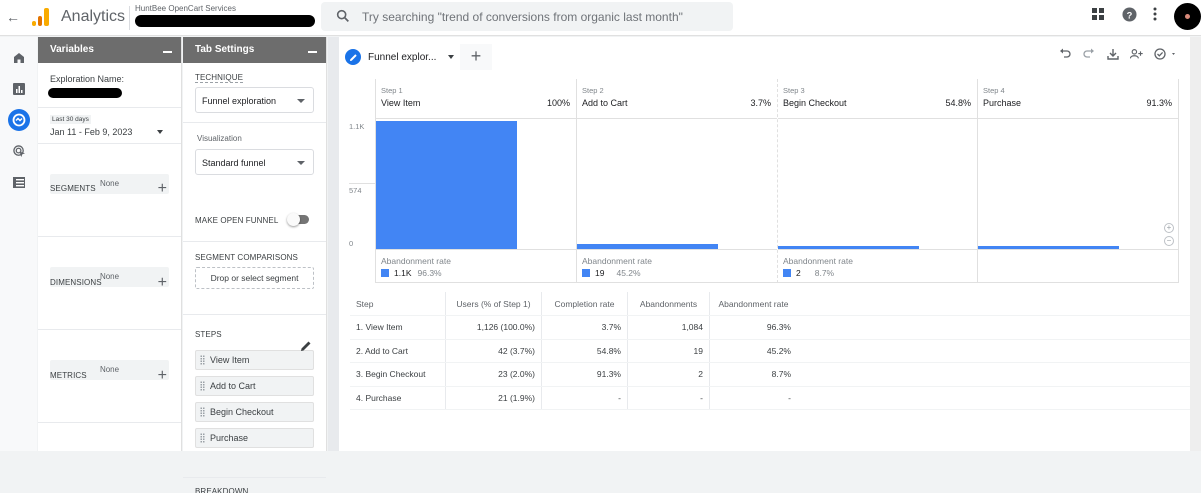  I want to click on toggle-knob, so click(293, 219).